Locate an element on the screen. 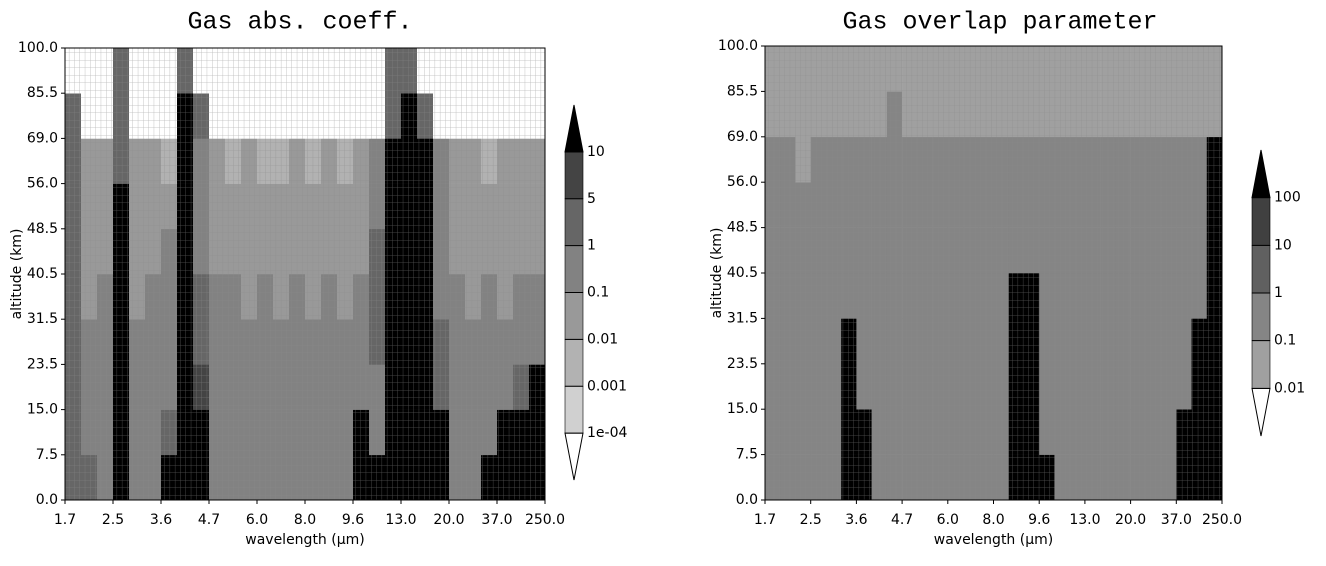 This screenshot has width=1326, height=566. colorbar-label: 1e-04 is located at coordinates (607, 433).